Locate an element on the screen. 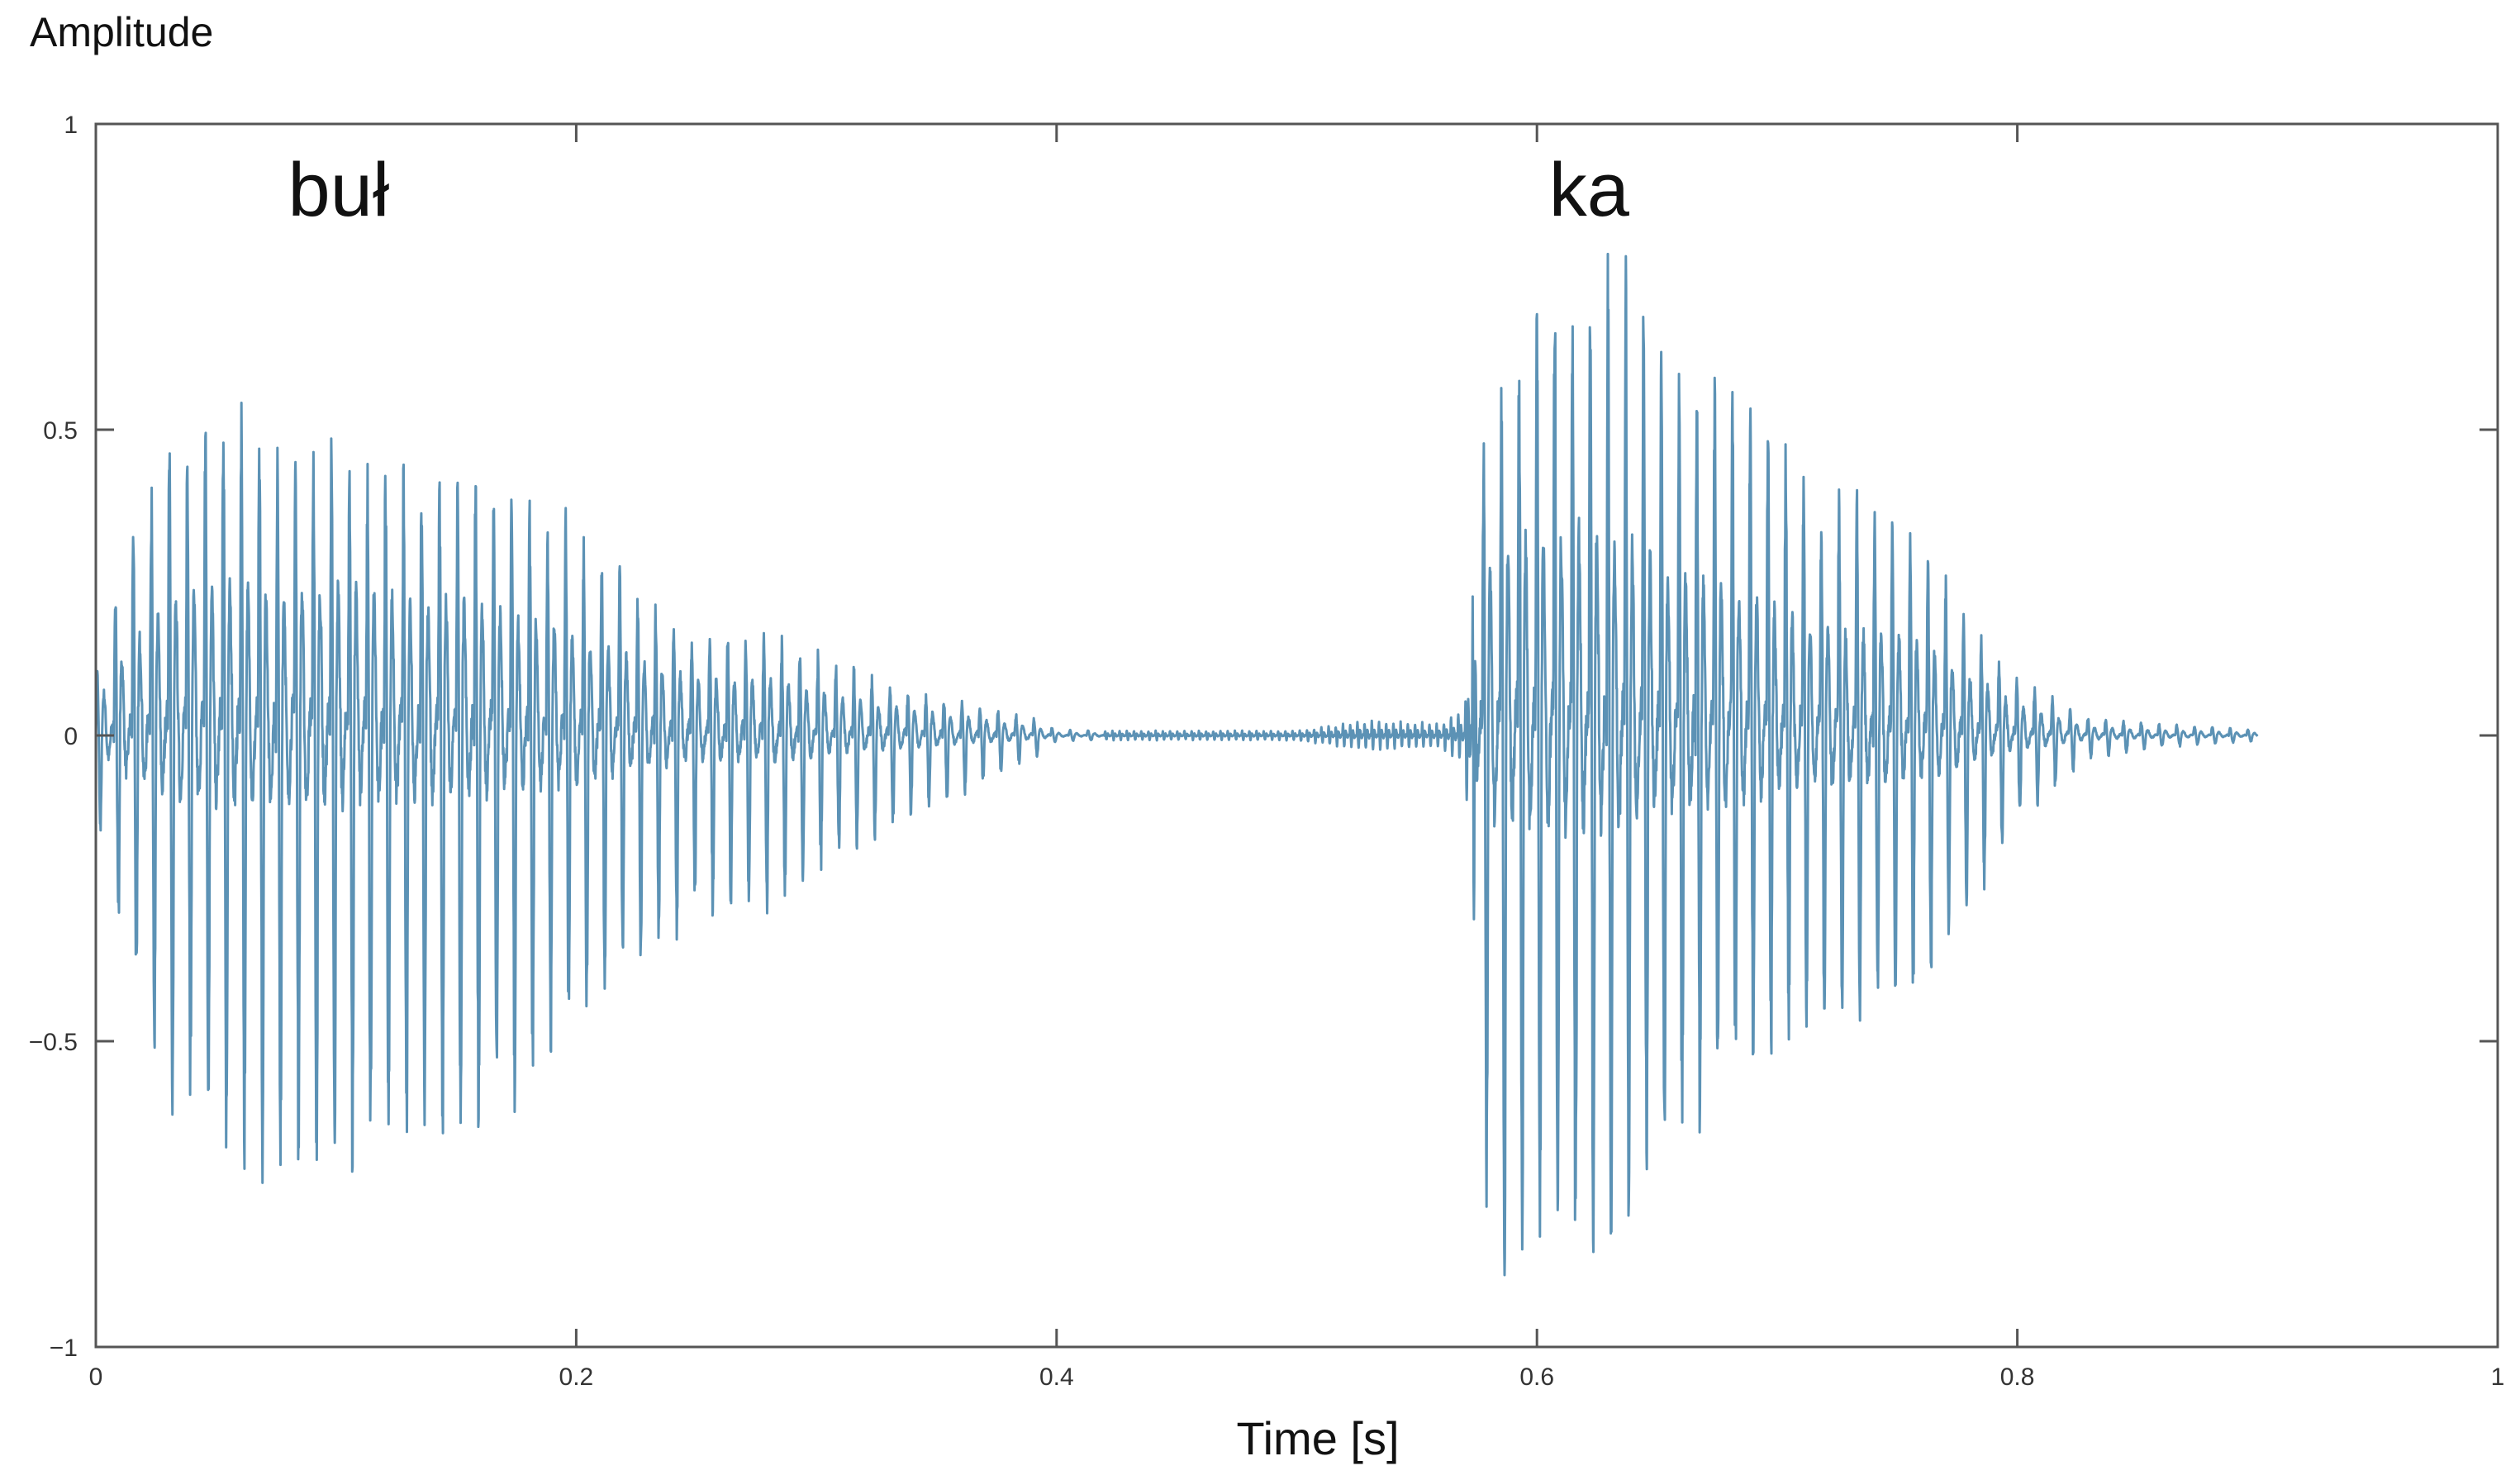 The image size is (2520, 1480). x-tick-label: 0 is located at coordinates (96, 1377).